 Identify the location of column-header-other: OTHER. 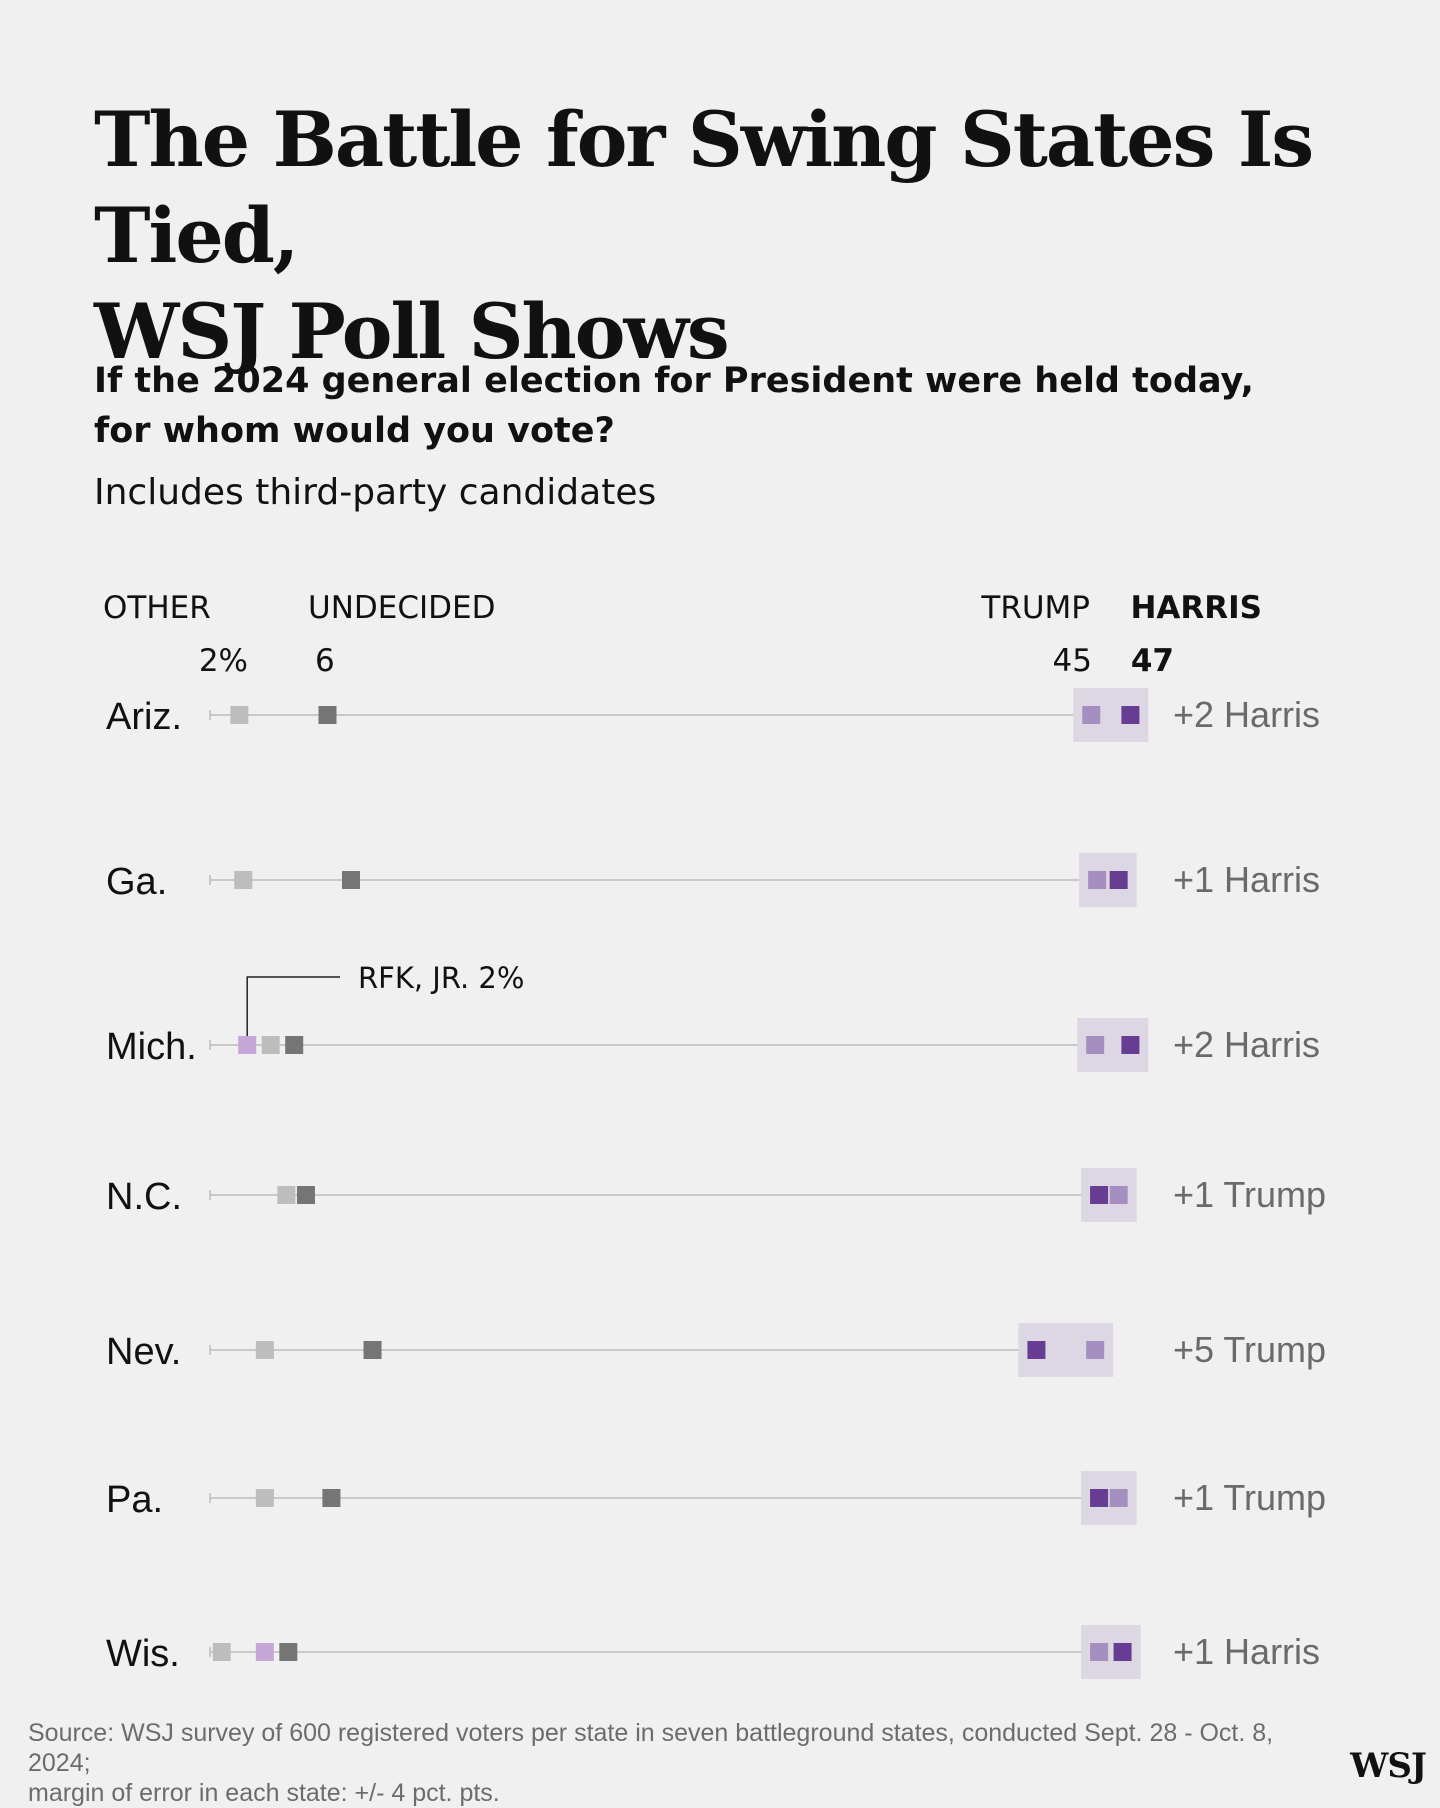
(157, 608).